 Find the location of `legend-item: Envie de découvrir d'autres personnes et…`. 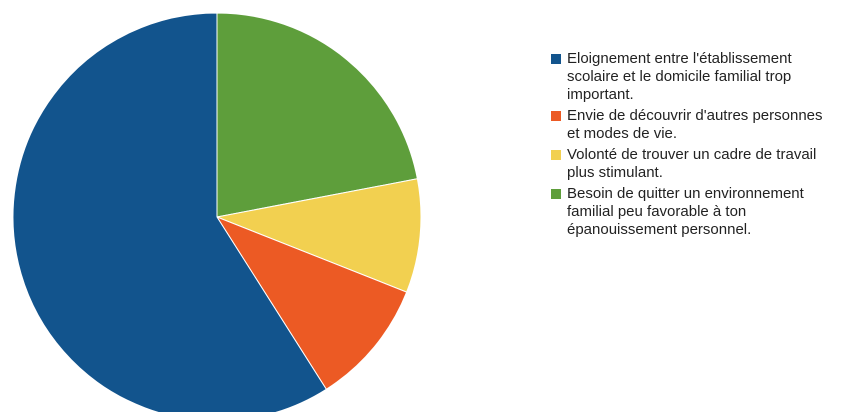

legend-item: Envie de découvrir d'autres personnes et… is located at coordinates (698, 125).